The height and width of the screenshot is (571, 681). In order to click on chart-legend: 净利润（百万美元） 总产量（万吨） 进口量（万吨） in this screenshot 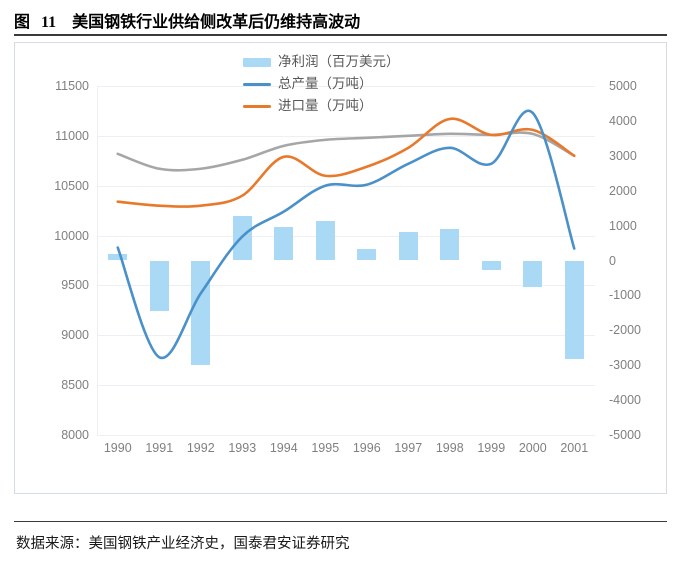, I will do `click(321, 84)`.